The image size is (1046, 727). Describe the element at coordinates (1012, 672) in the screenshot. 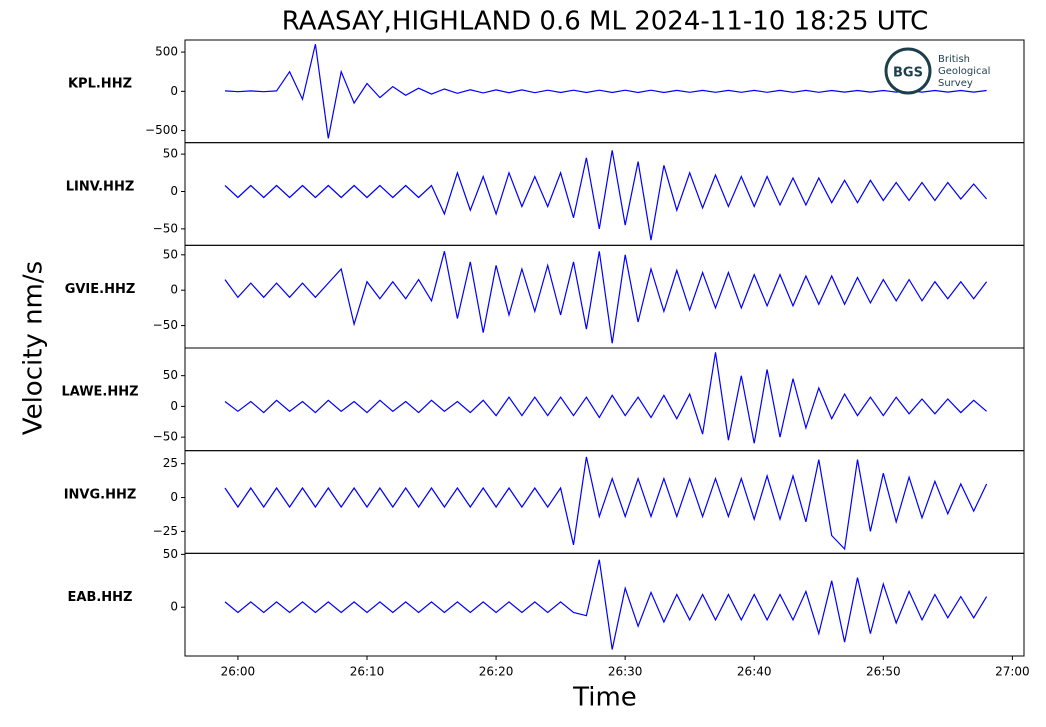

I see `x-tick-label: 27:00` at that location.